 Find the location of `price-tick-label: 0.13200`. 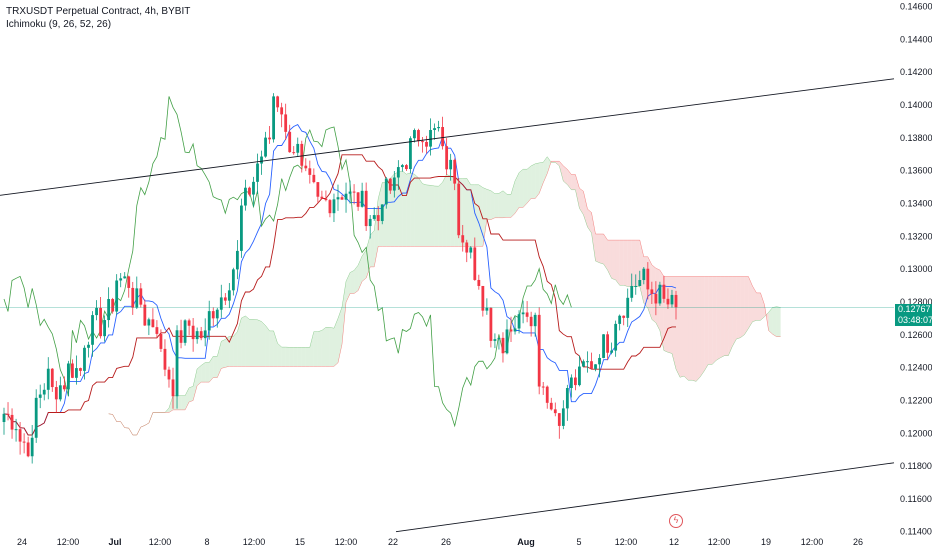

price-tick-label: 0.13200 is located at coordinates (916, 236).